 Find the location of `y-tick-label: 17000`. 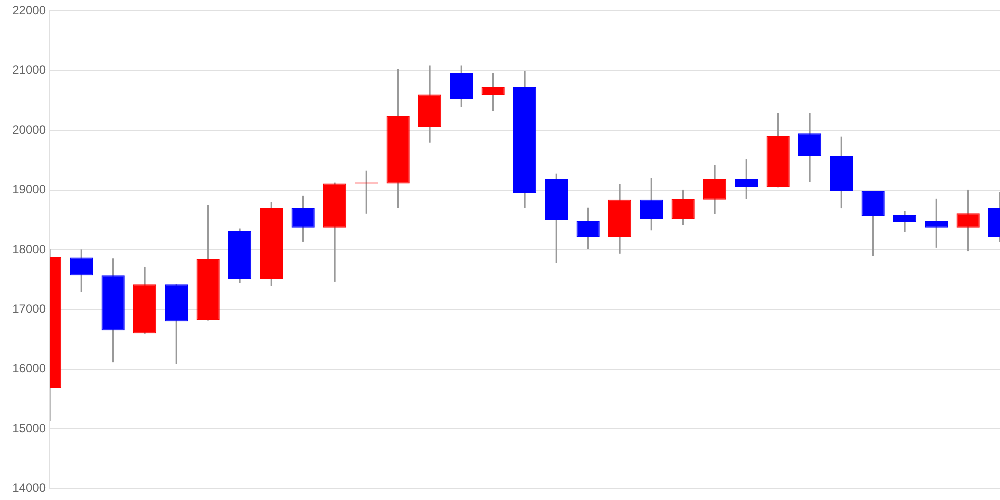

y-tick-label: 17000 is located at coordinates (29, 309).